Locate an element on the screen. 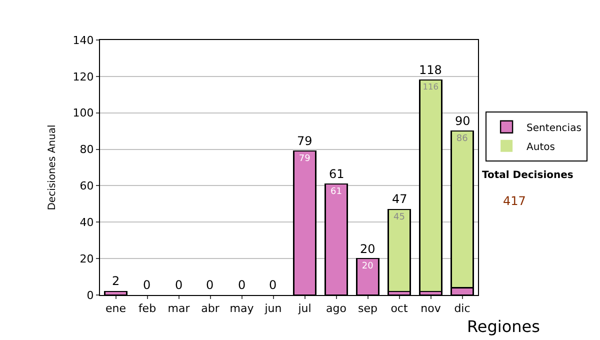  x-tick-label: oct is located at coordinates (399, 309).